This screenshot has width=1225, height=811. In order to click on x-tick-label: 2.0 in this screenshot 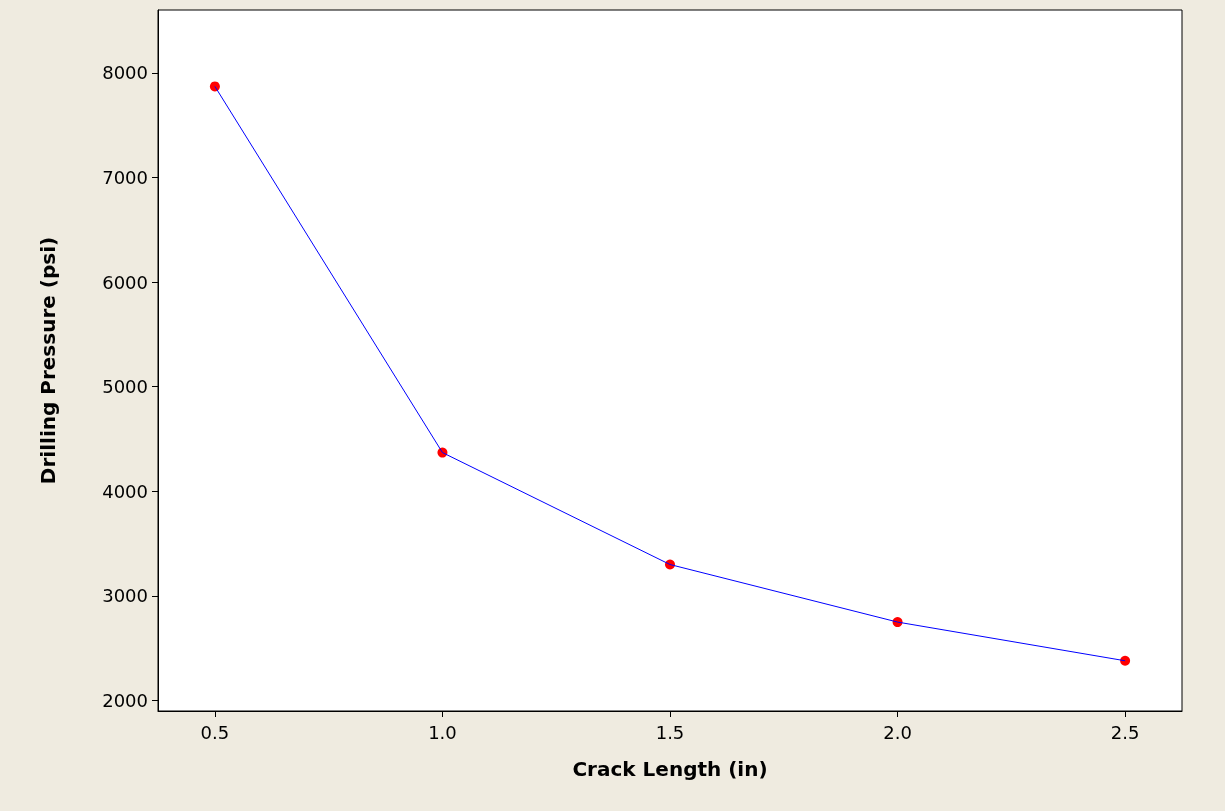, I will do `click(897, 732)`.